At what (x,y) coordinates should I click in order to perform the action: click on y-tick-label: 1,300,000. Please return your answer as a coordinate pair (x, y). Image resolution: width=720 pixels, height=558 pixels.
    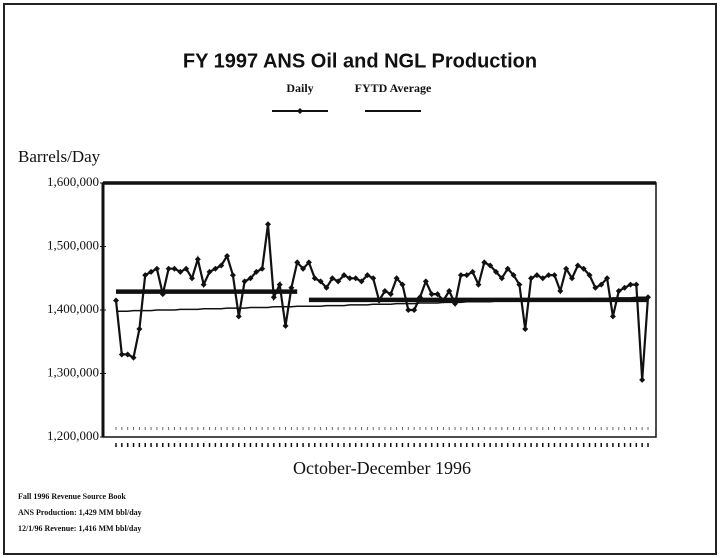
    Looking at the image, I should click on (73, 371).